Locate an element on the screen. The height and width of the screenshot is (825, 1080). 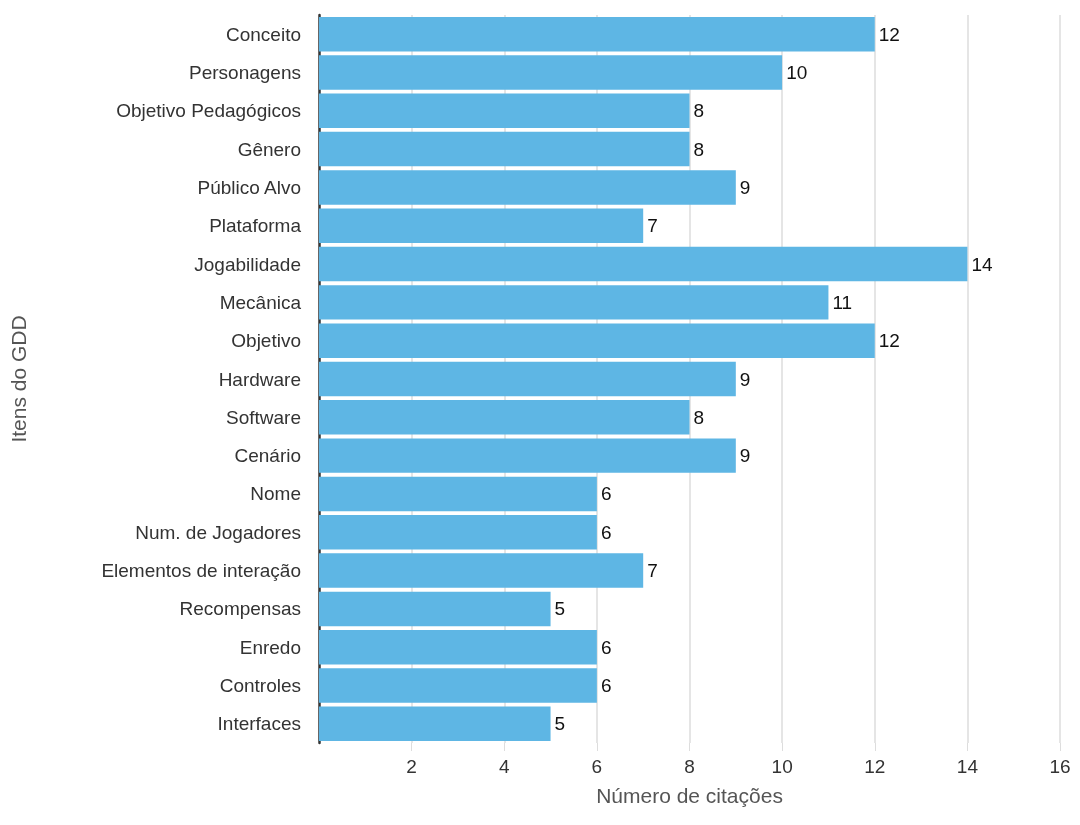
y-tick-label: Interfaces is located at coordinates (259, 724).